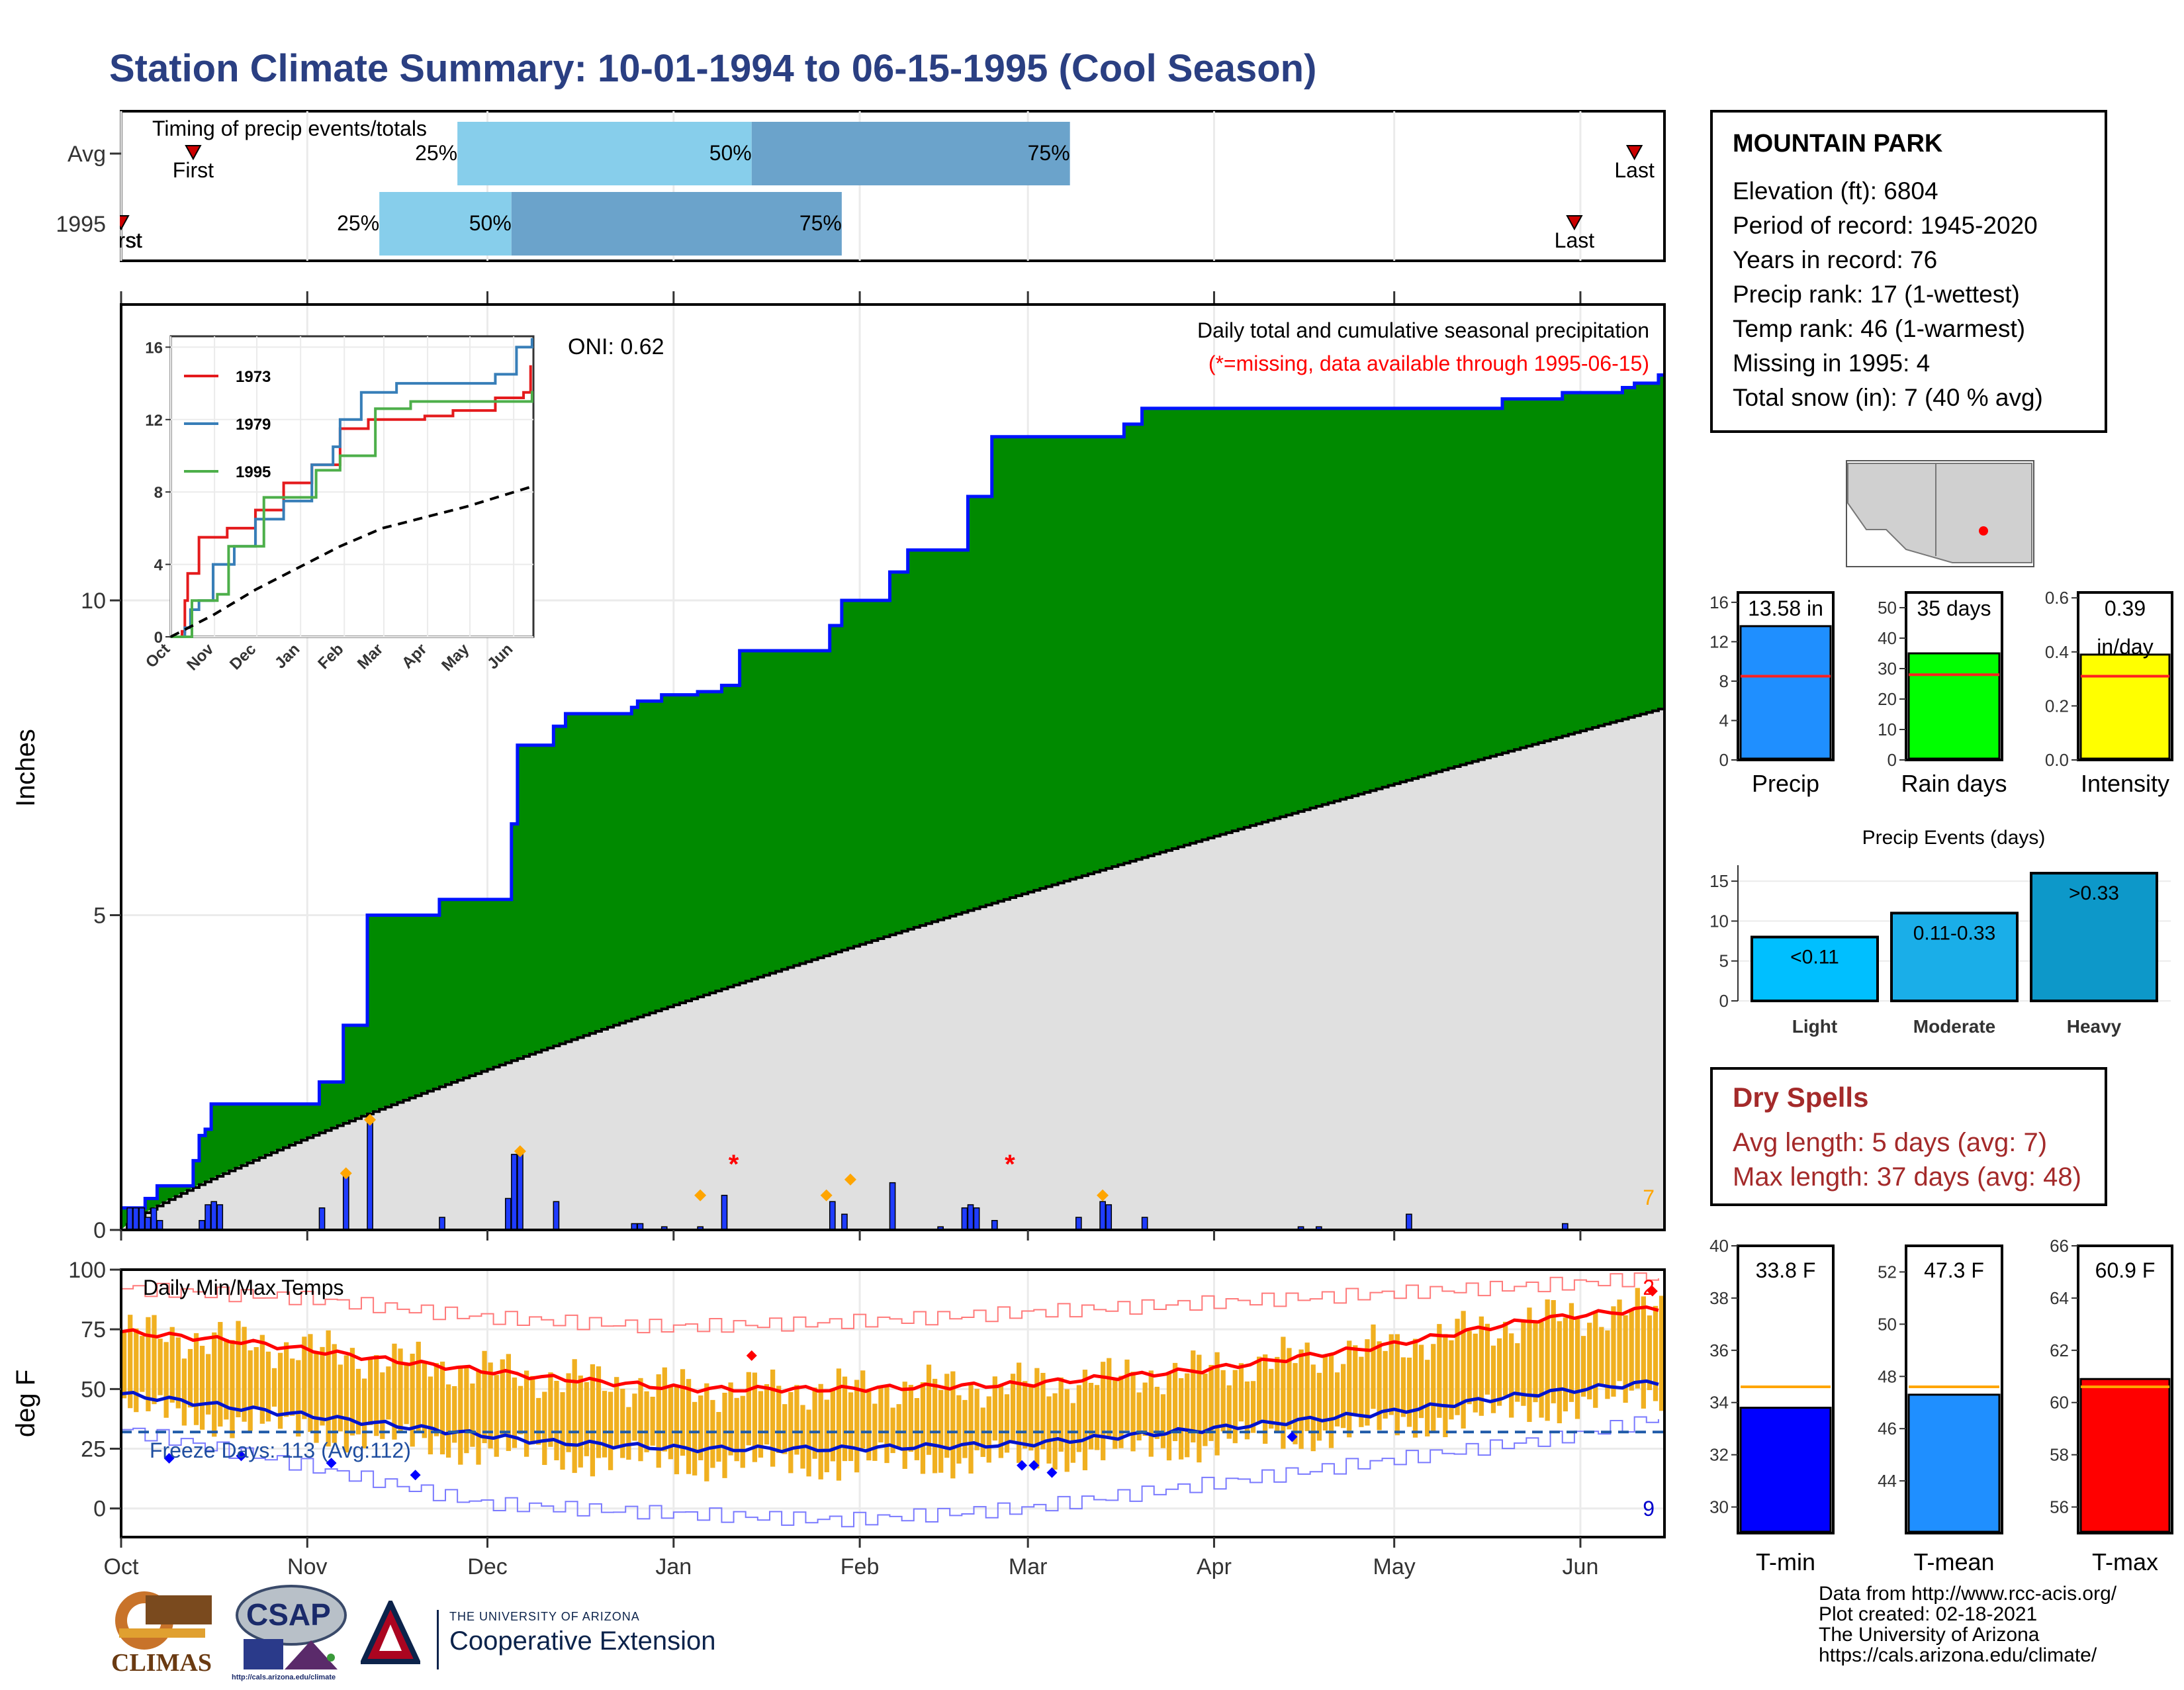 This screenshot has width=2184, height=1690. I want to click on csap-logo-text: CSAP, so click(288, 1614).